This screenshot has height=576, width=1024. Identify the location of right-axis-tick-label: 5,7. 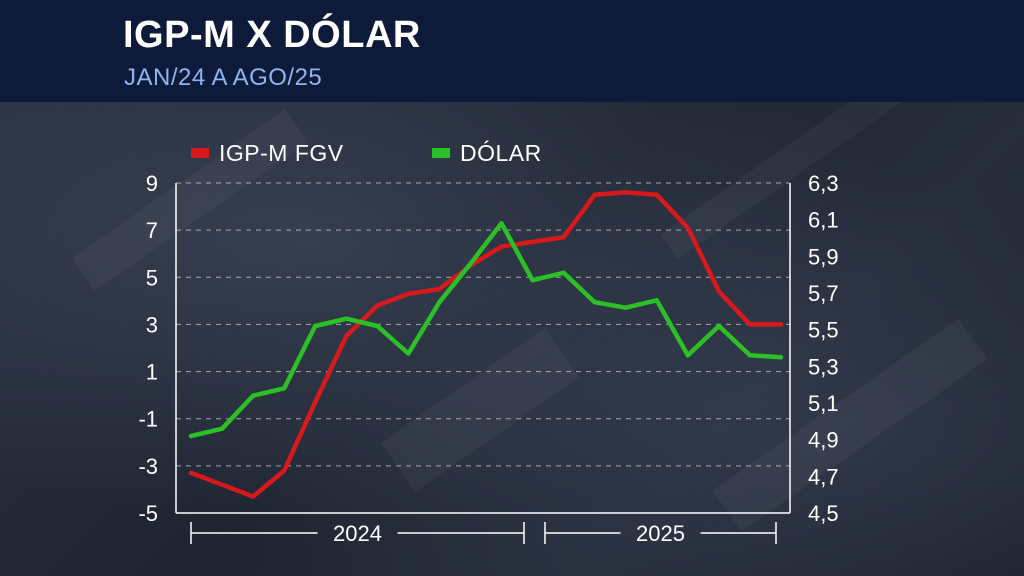
(823, 293).